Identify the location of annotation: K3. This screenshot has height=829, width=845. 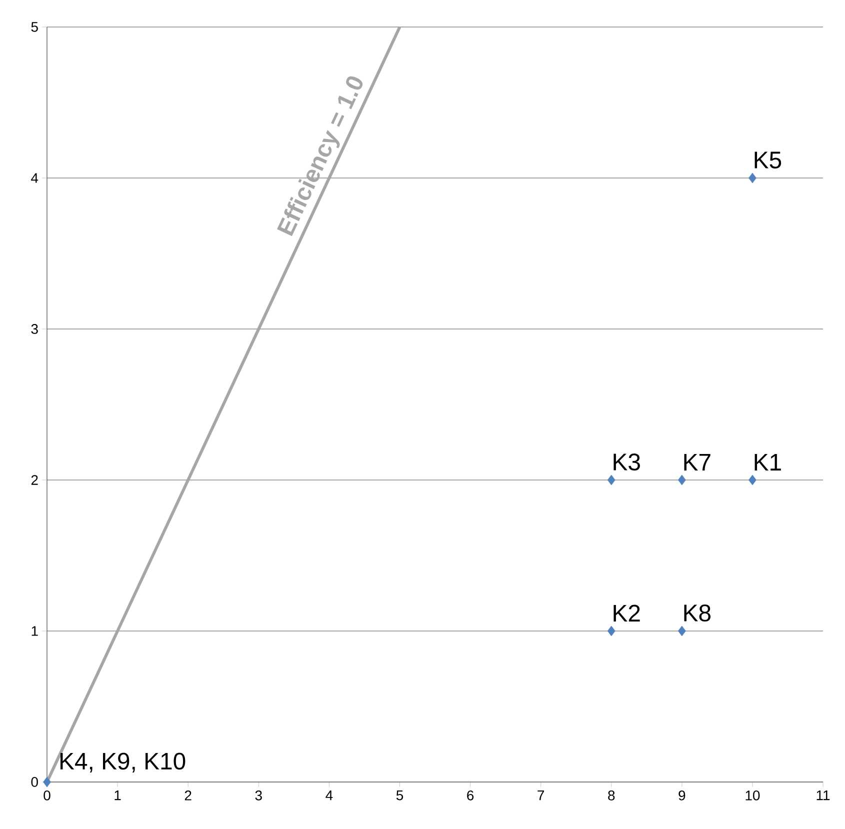
(627, 462).